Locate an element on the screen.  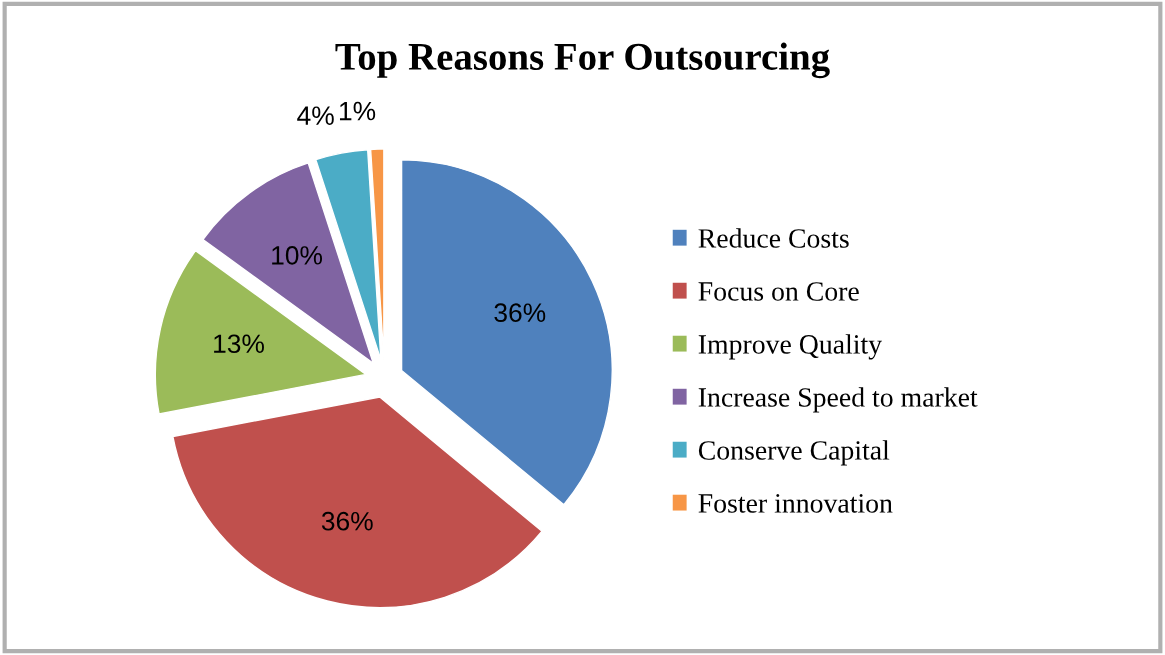
legend-label: Reduce Costs is located at coordinates (773, 238).